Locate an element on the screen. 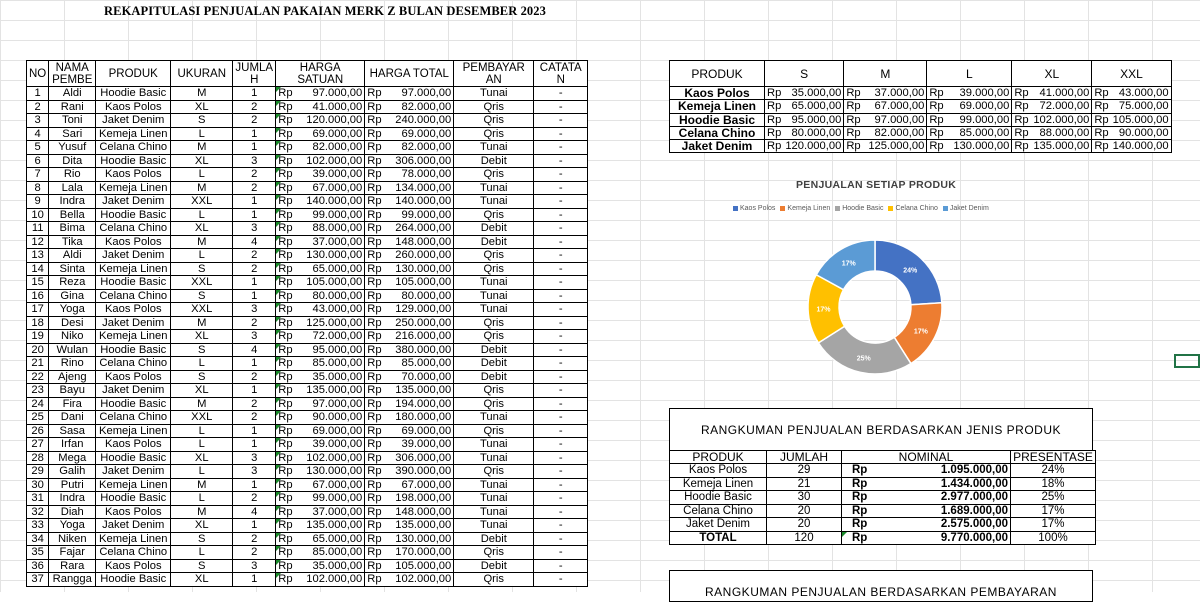 This screenshot has height=602, width=1200. price-cell-value: 39.000,00 is located at coordinates (979, 93).